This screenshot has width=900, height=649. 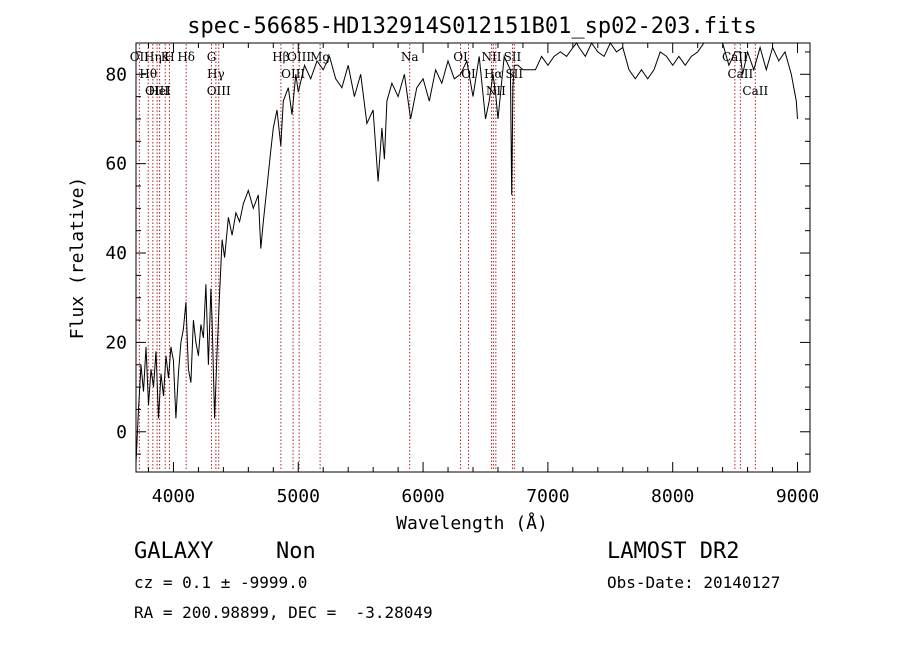 What do you see at coordinates (410, 57) in the screenshot?
I see `line-marker-label: Na` at bounding box center [410, 57].